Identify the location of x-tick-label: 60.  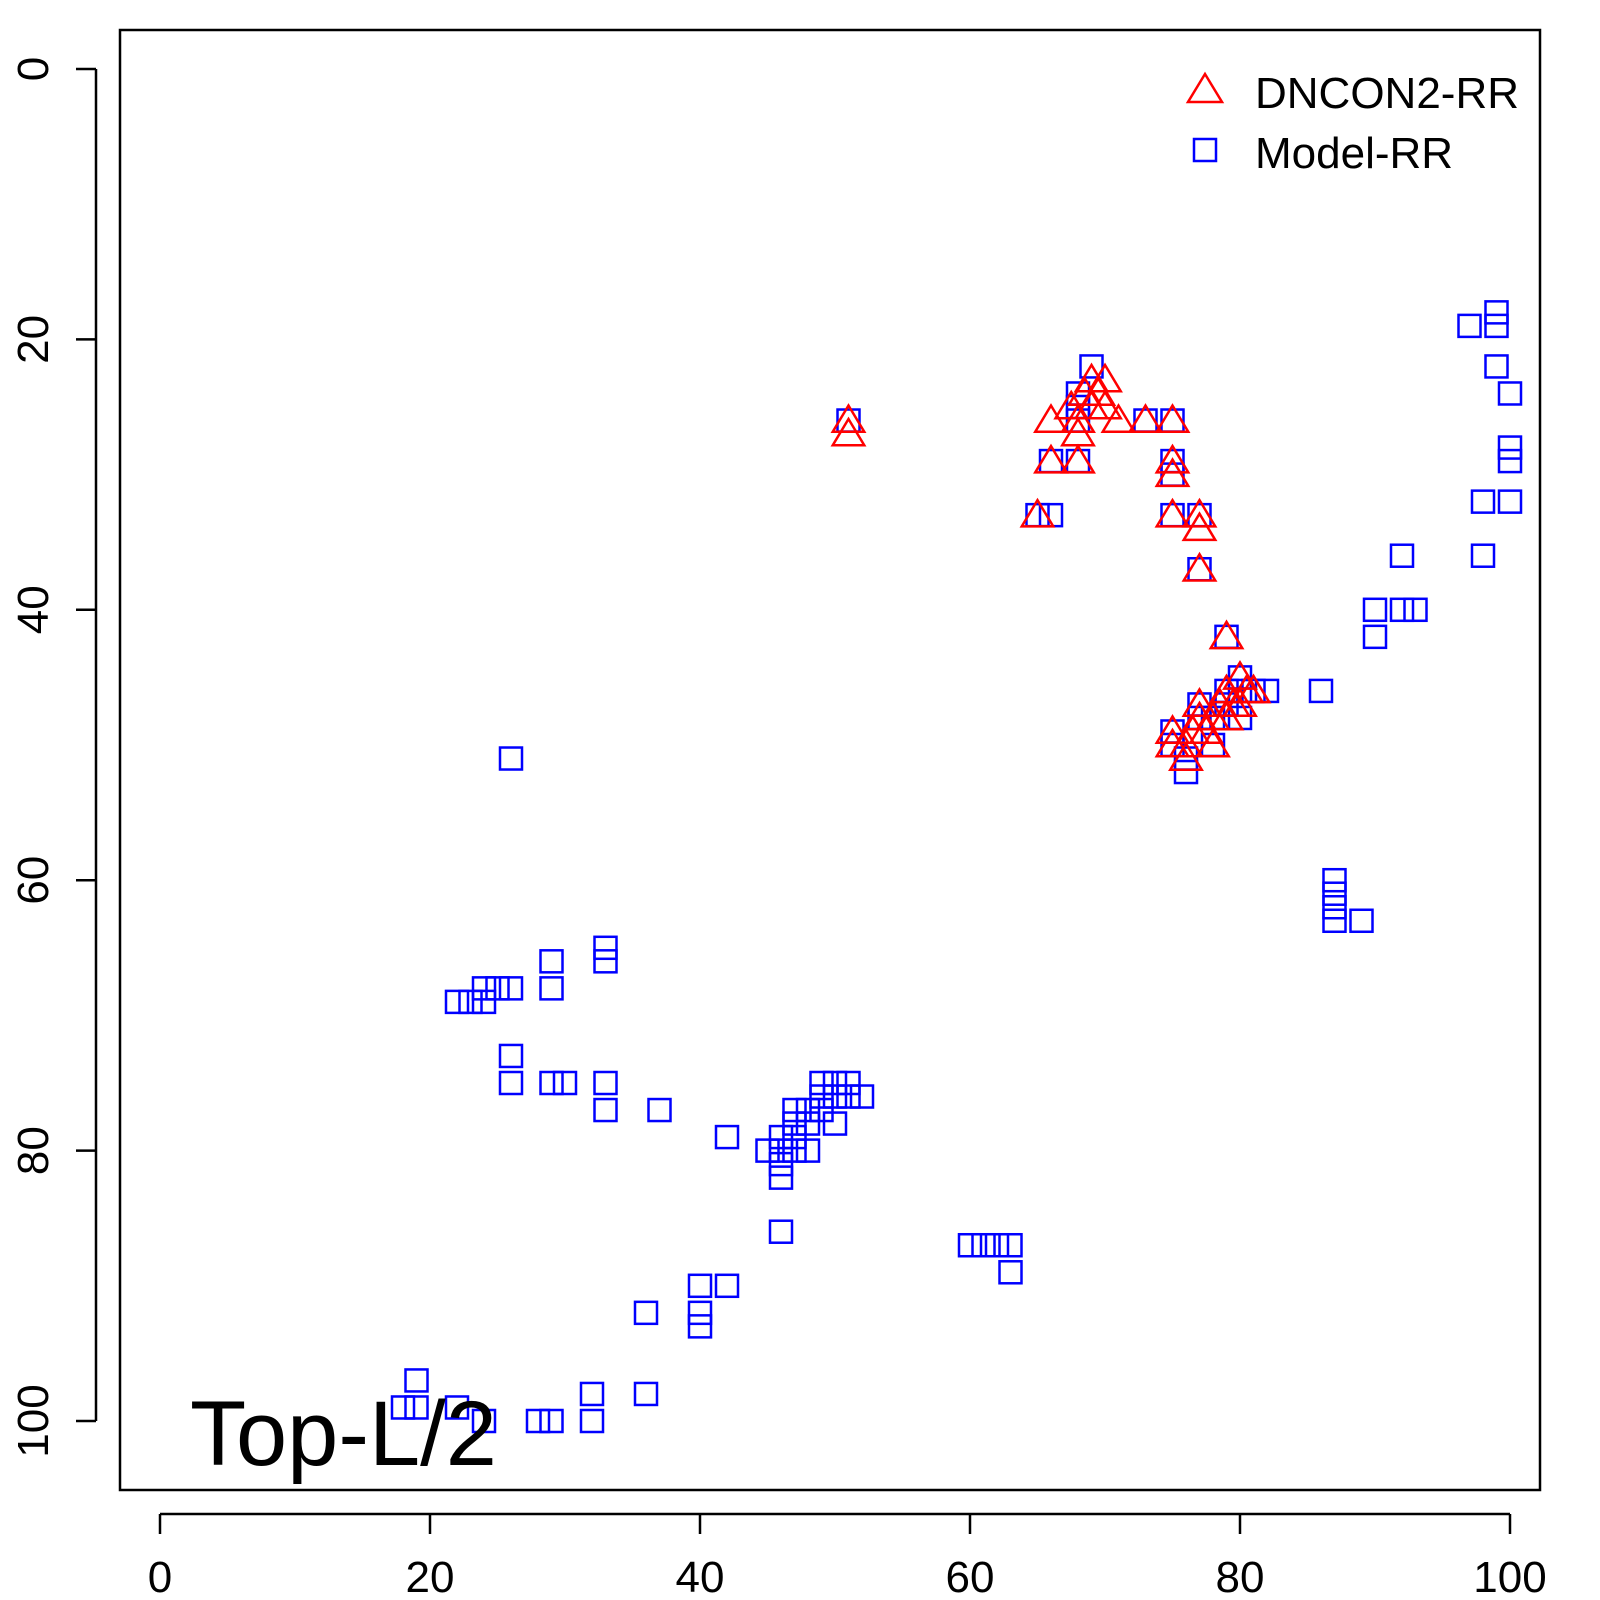
(970, 1576).